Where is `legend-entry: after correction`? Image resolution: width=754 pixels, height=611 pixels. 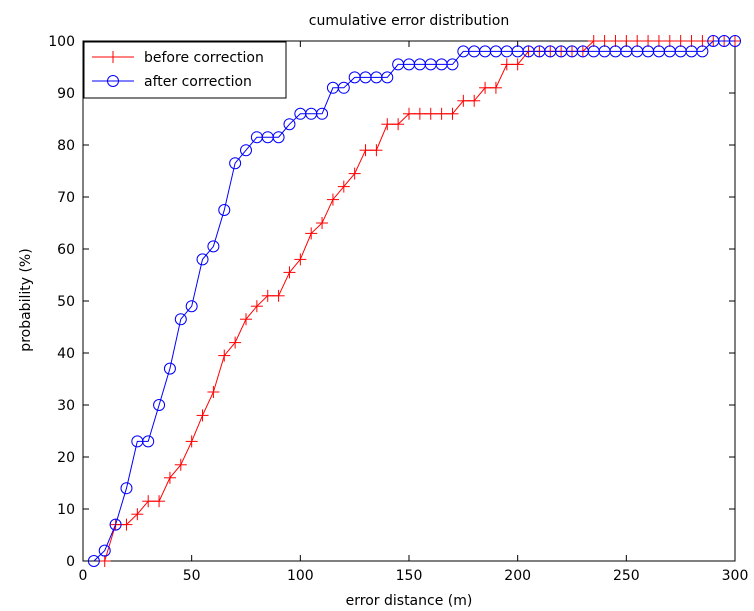
legend-entry: after correction is located at coordinates (172, 82).